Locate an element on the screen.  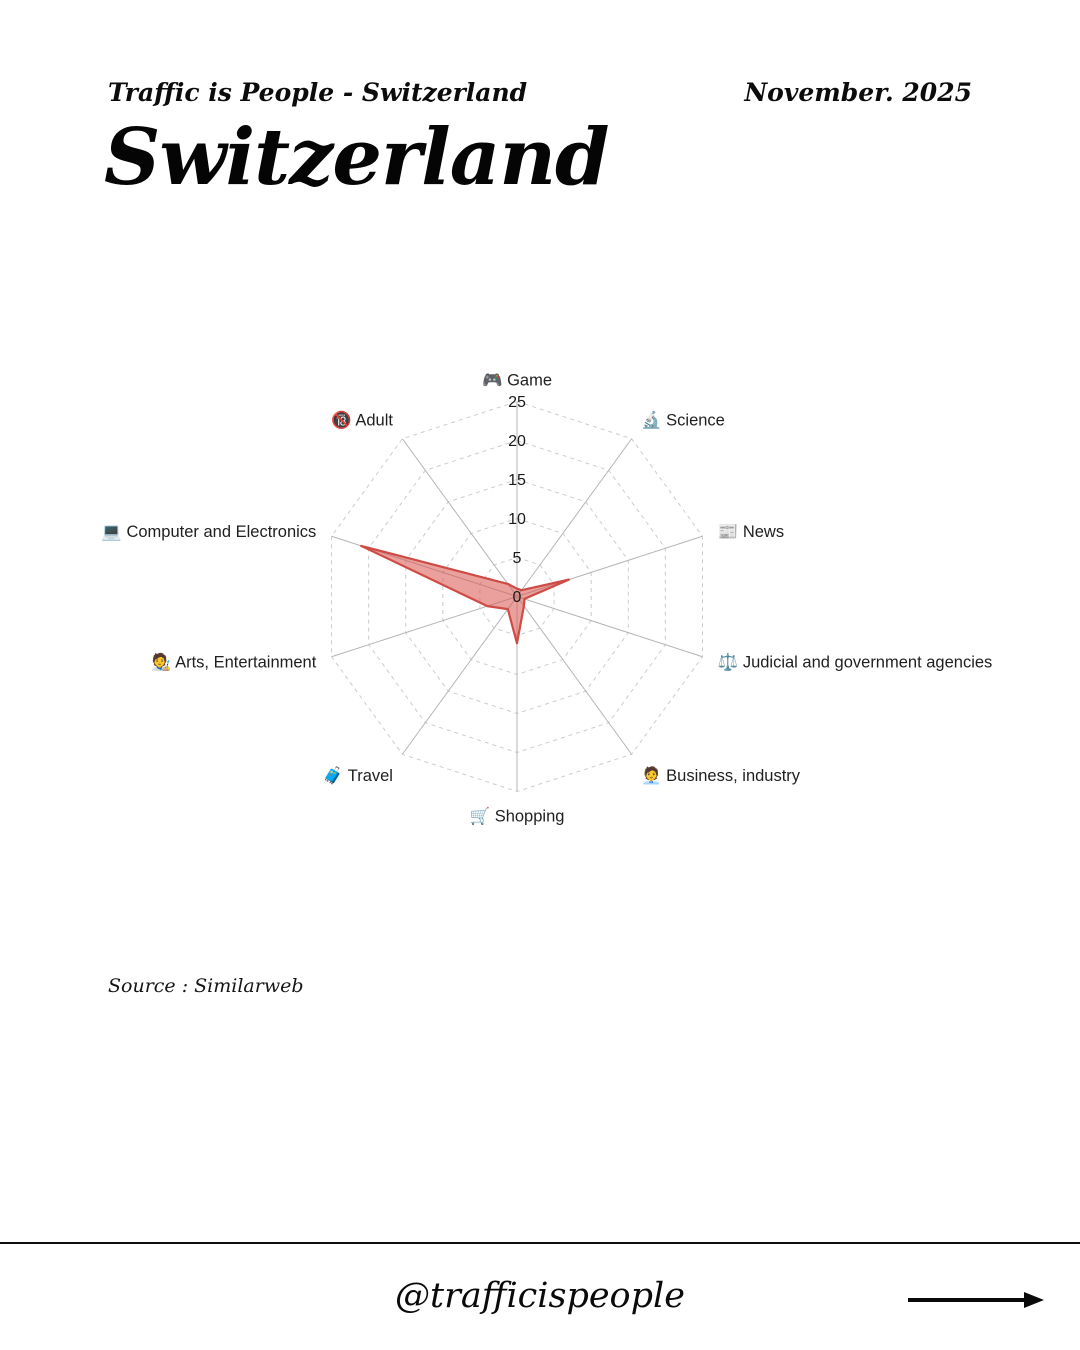
category-label-game: 🎮 Game is located at coordinates (517, 380).